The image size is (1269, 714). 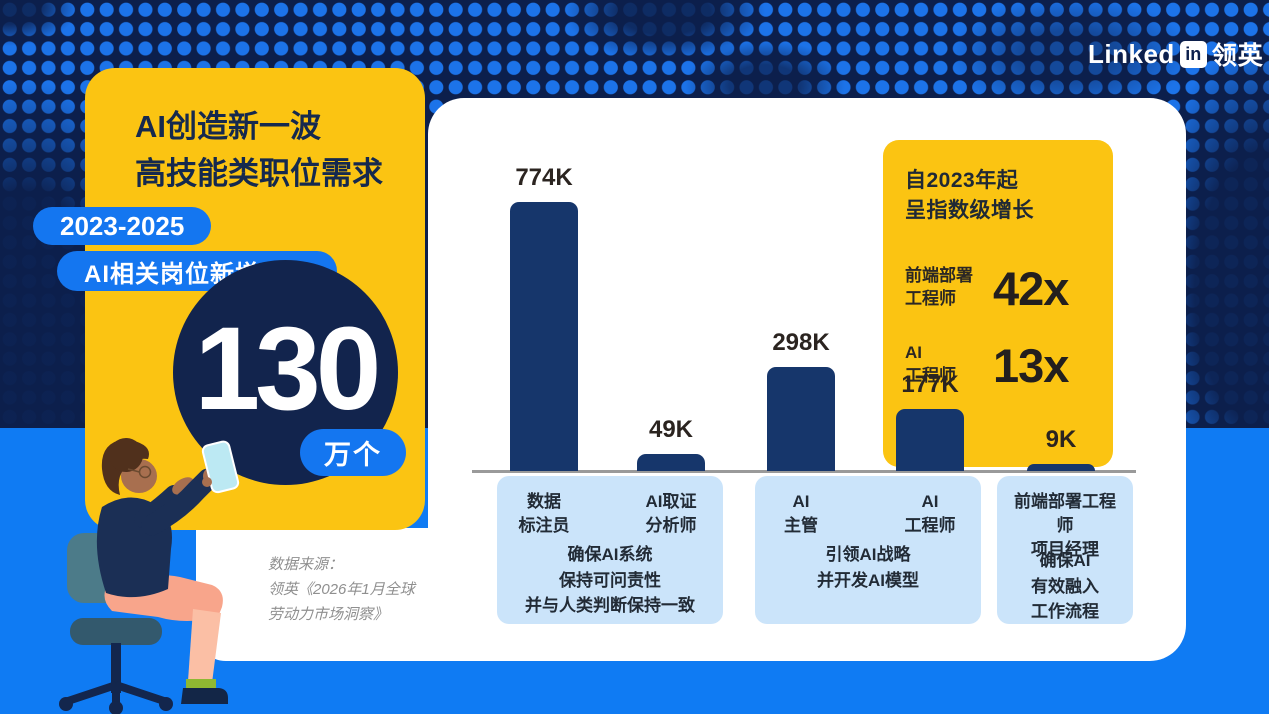 I want to click on role-label-line: 项目经理, so click(x=1065, y=549).